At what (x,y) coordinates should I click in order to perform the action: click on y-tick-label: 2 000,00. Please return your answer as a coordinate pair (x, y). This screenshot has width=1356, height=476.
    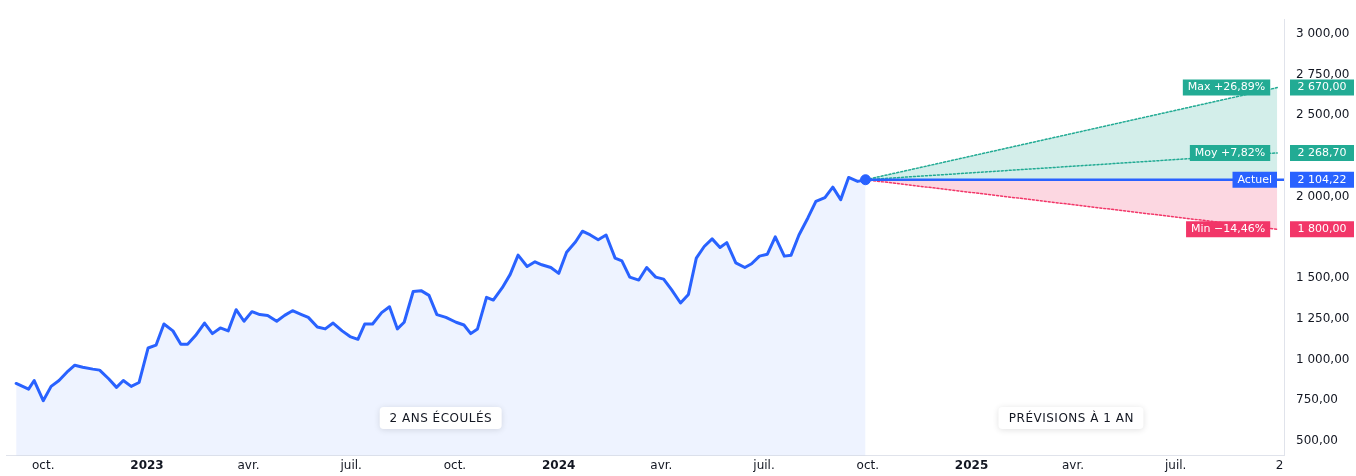
    Looking at the image, I should click on (1323, 195).